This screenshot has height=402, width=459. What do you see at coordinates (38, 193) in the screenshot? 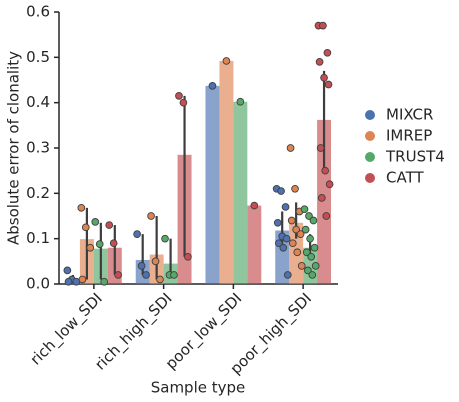
I see `y-tick-label: 0.2` at bounding box center [38, 193].